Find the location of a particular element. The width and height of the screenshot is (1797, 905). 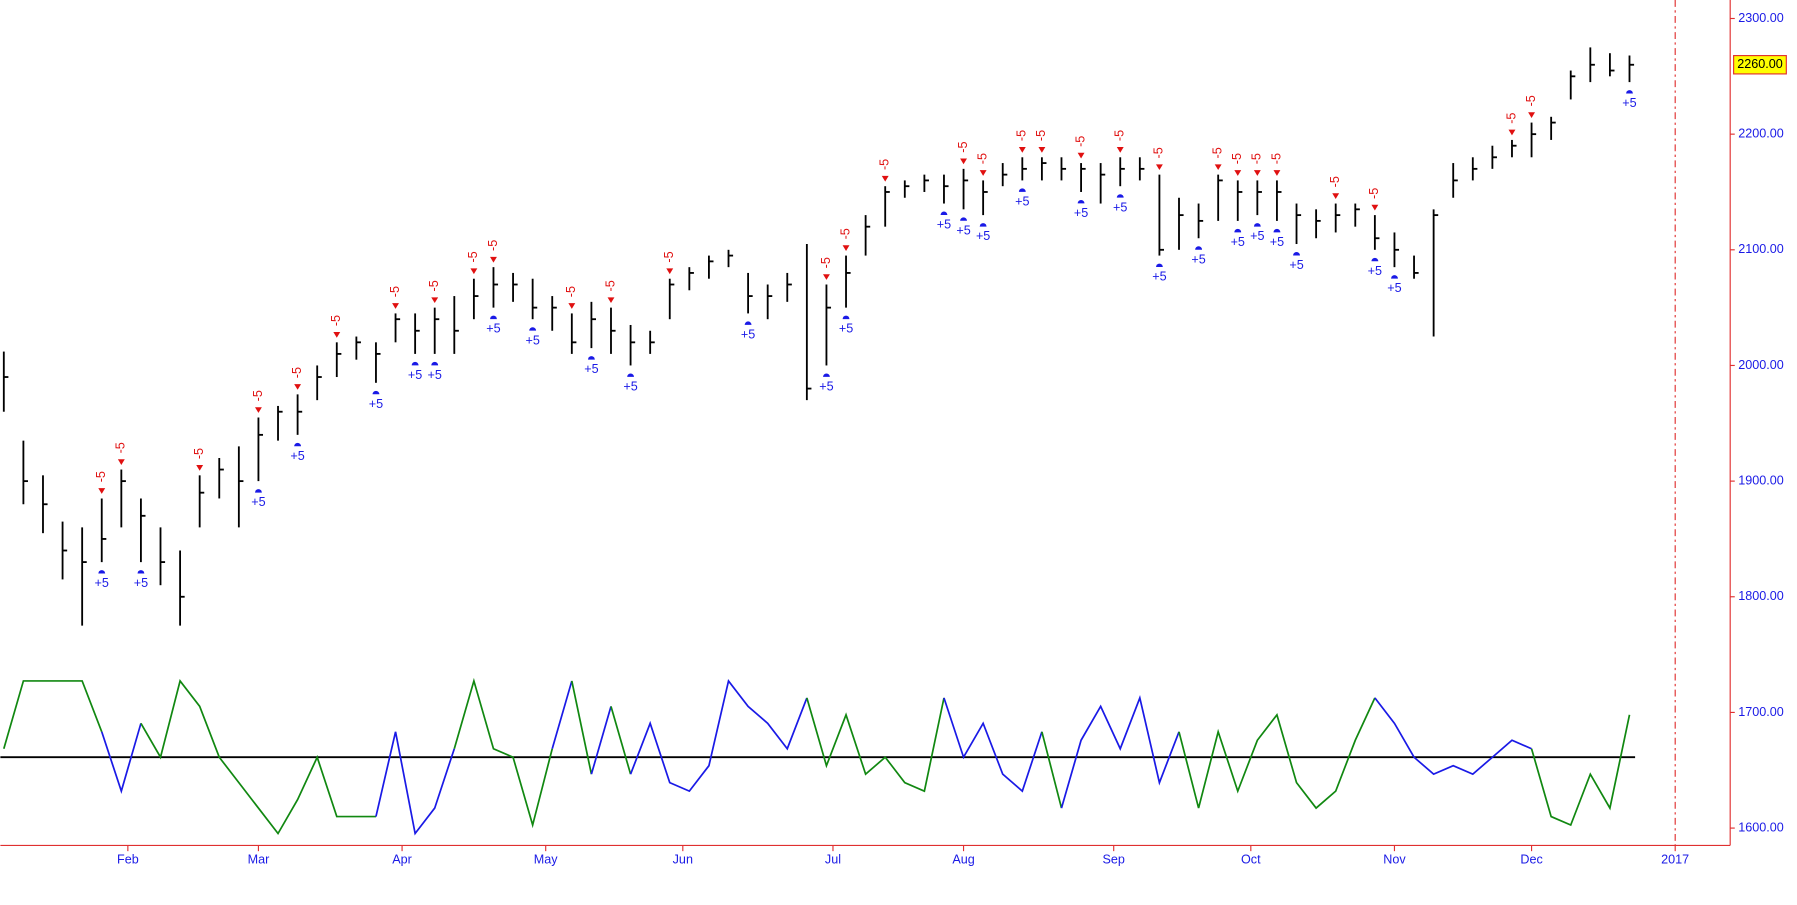

last-price-box is located at coordinates (1760, 65).